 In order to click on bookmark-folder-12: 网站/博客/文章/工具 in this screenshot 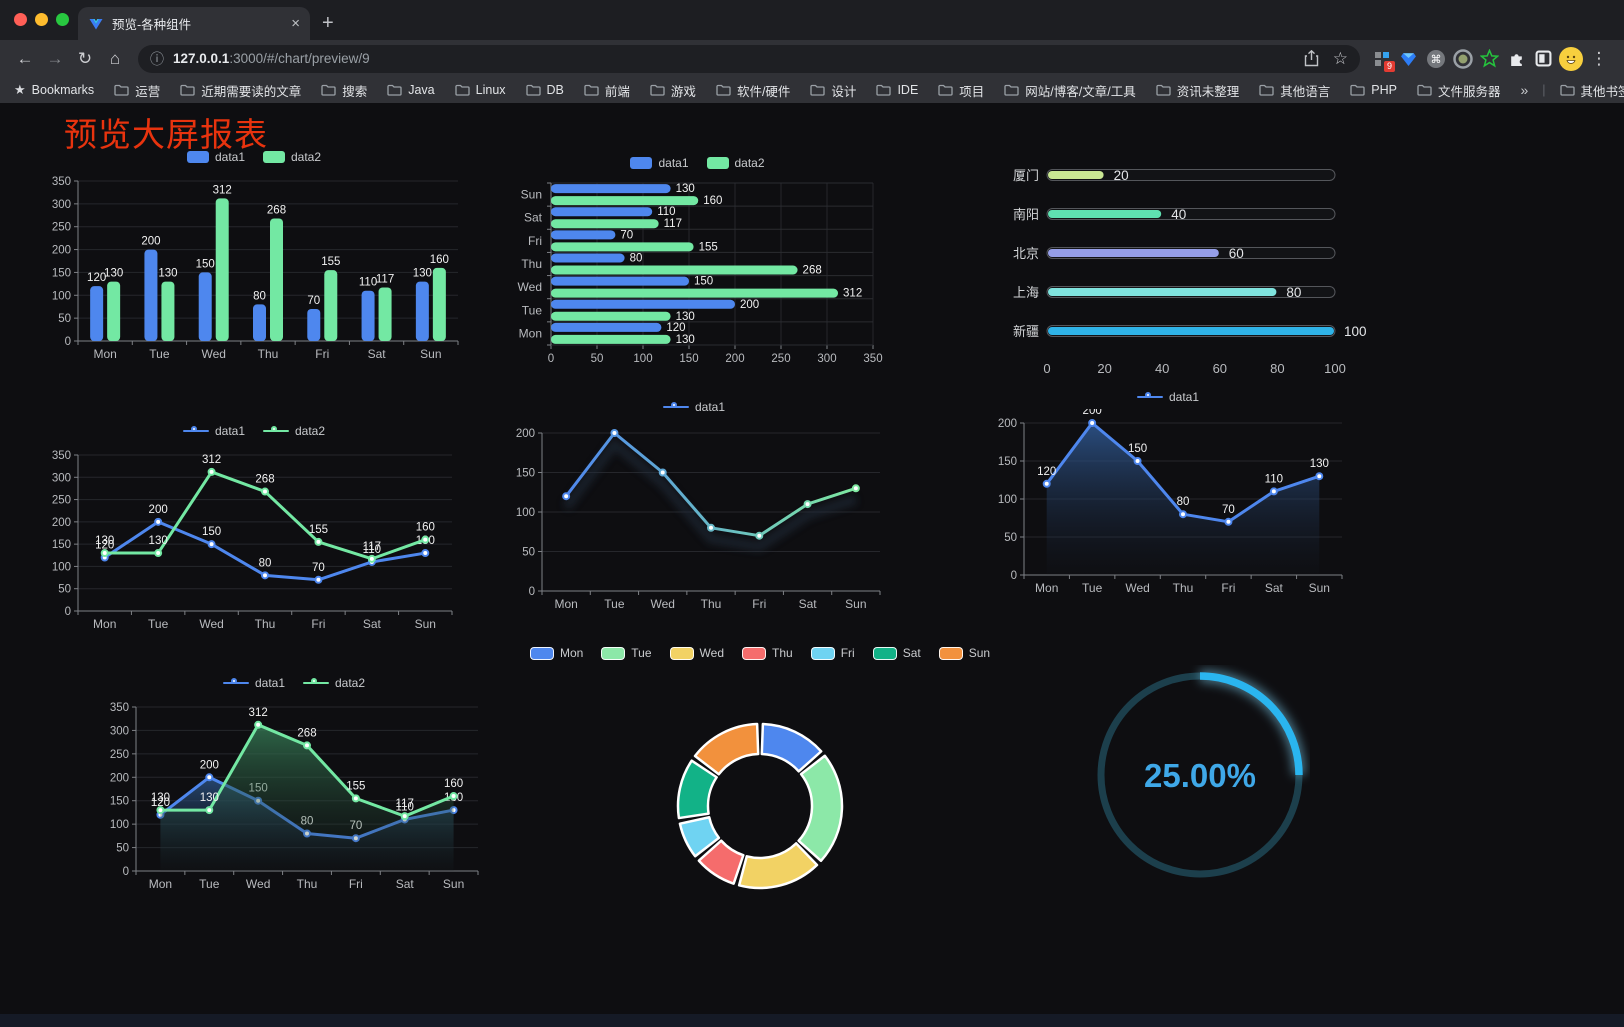, I will do `click(1070, 90)`.